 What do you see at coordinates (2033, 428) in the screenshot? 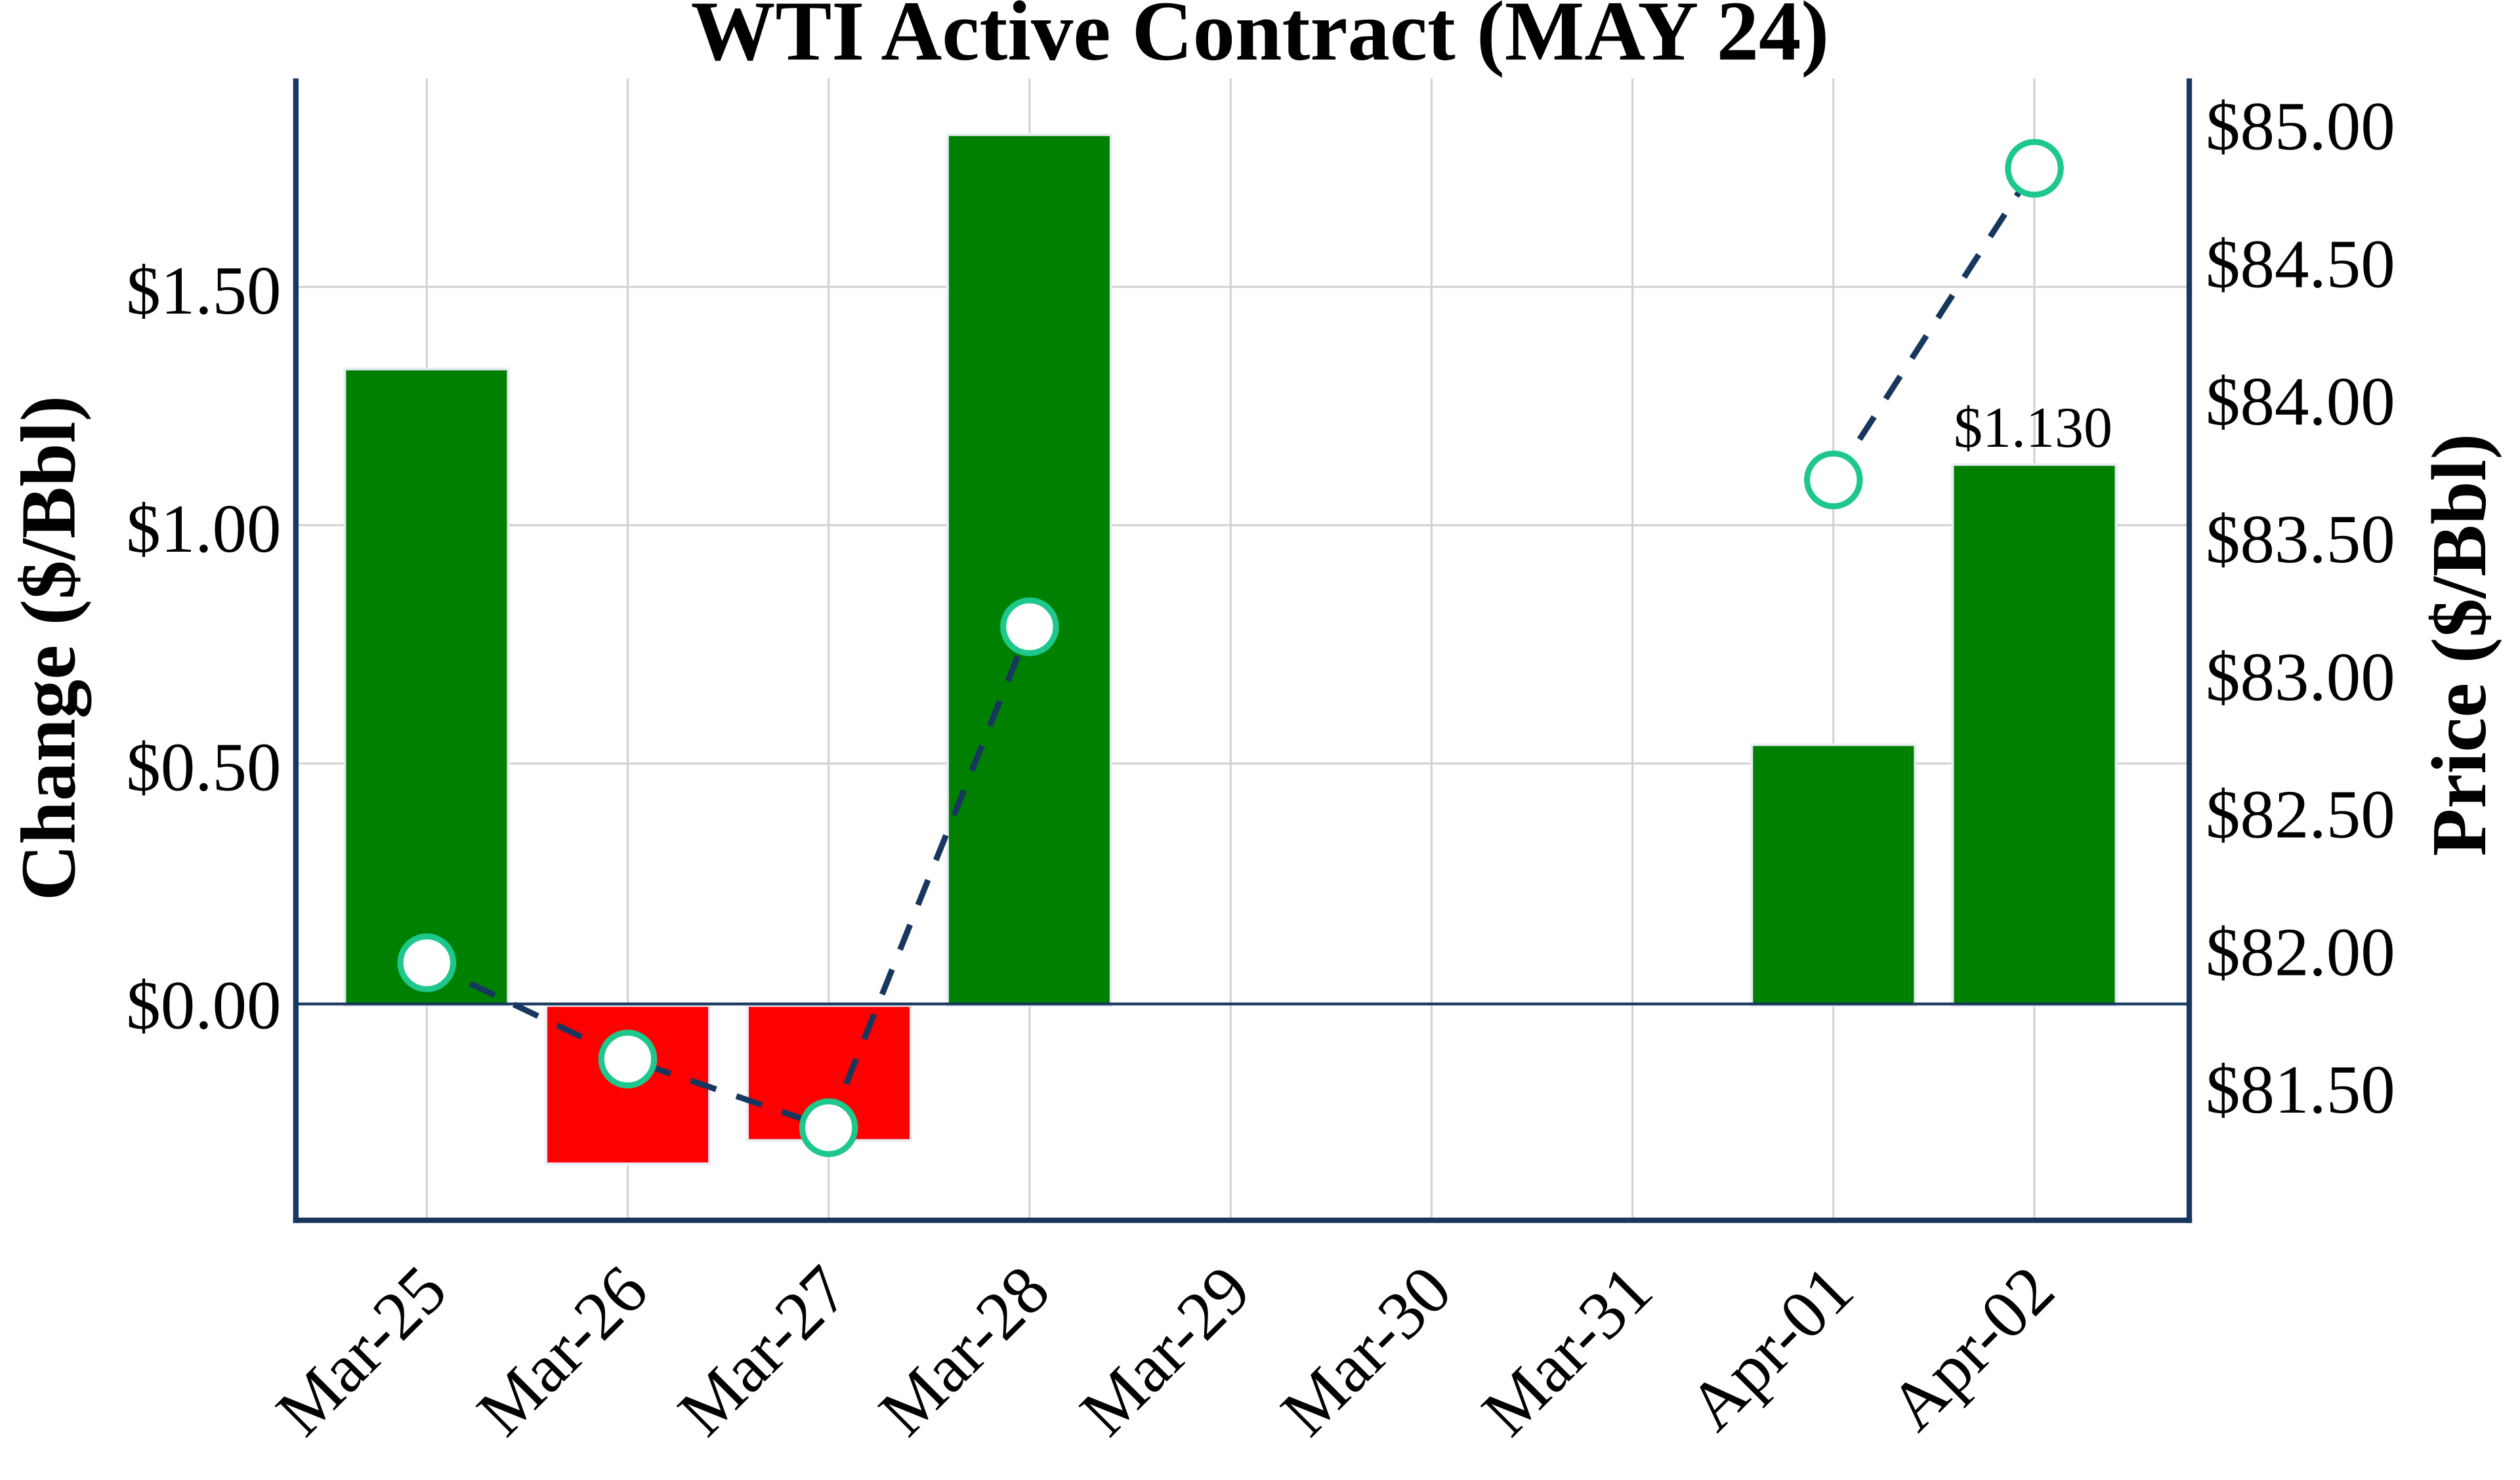
I see `svg-text: $1.130` at bounding box center [2033, 428].